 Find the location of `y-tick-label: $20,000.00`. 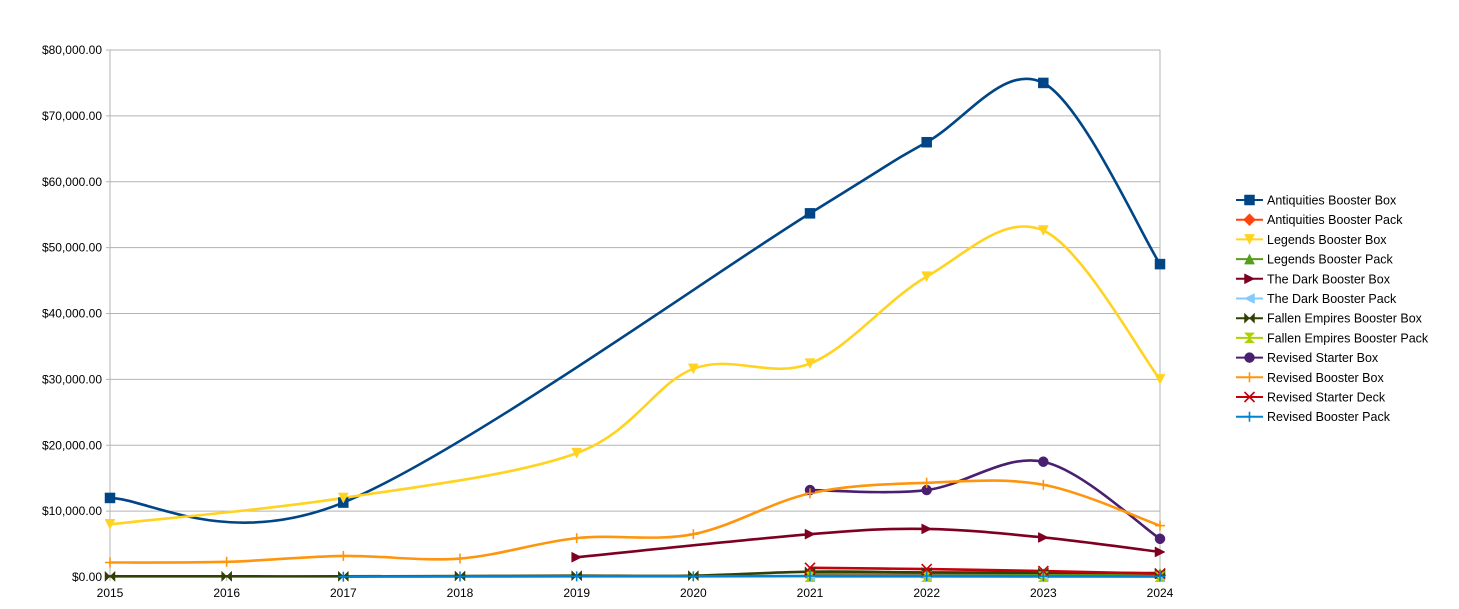

y-tick-label: $20,000.00 is located at coordinates (72, 445).